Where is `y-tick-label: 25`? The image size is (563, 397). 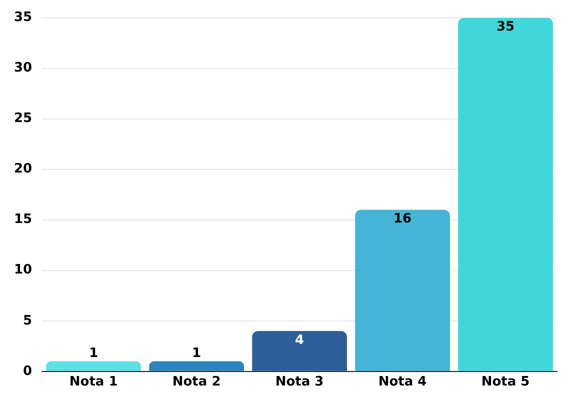 y-tick-label: 25 is located at coordinates (23, 118).